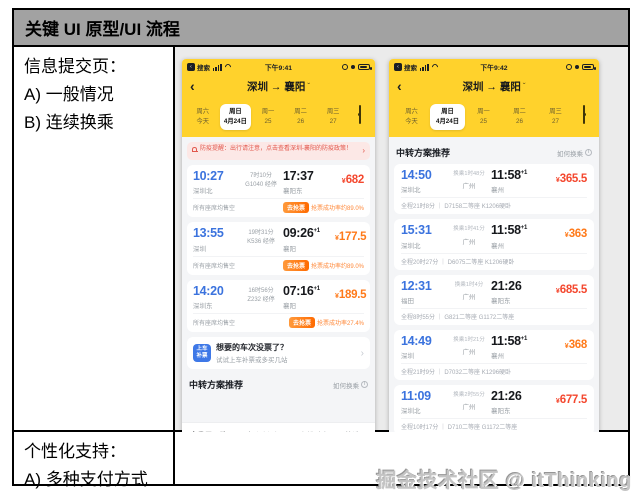  I want to click on transfer-detail: 全程8时55分 ｜ G821二等座 G1172二等座, so click(494, 314).